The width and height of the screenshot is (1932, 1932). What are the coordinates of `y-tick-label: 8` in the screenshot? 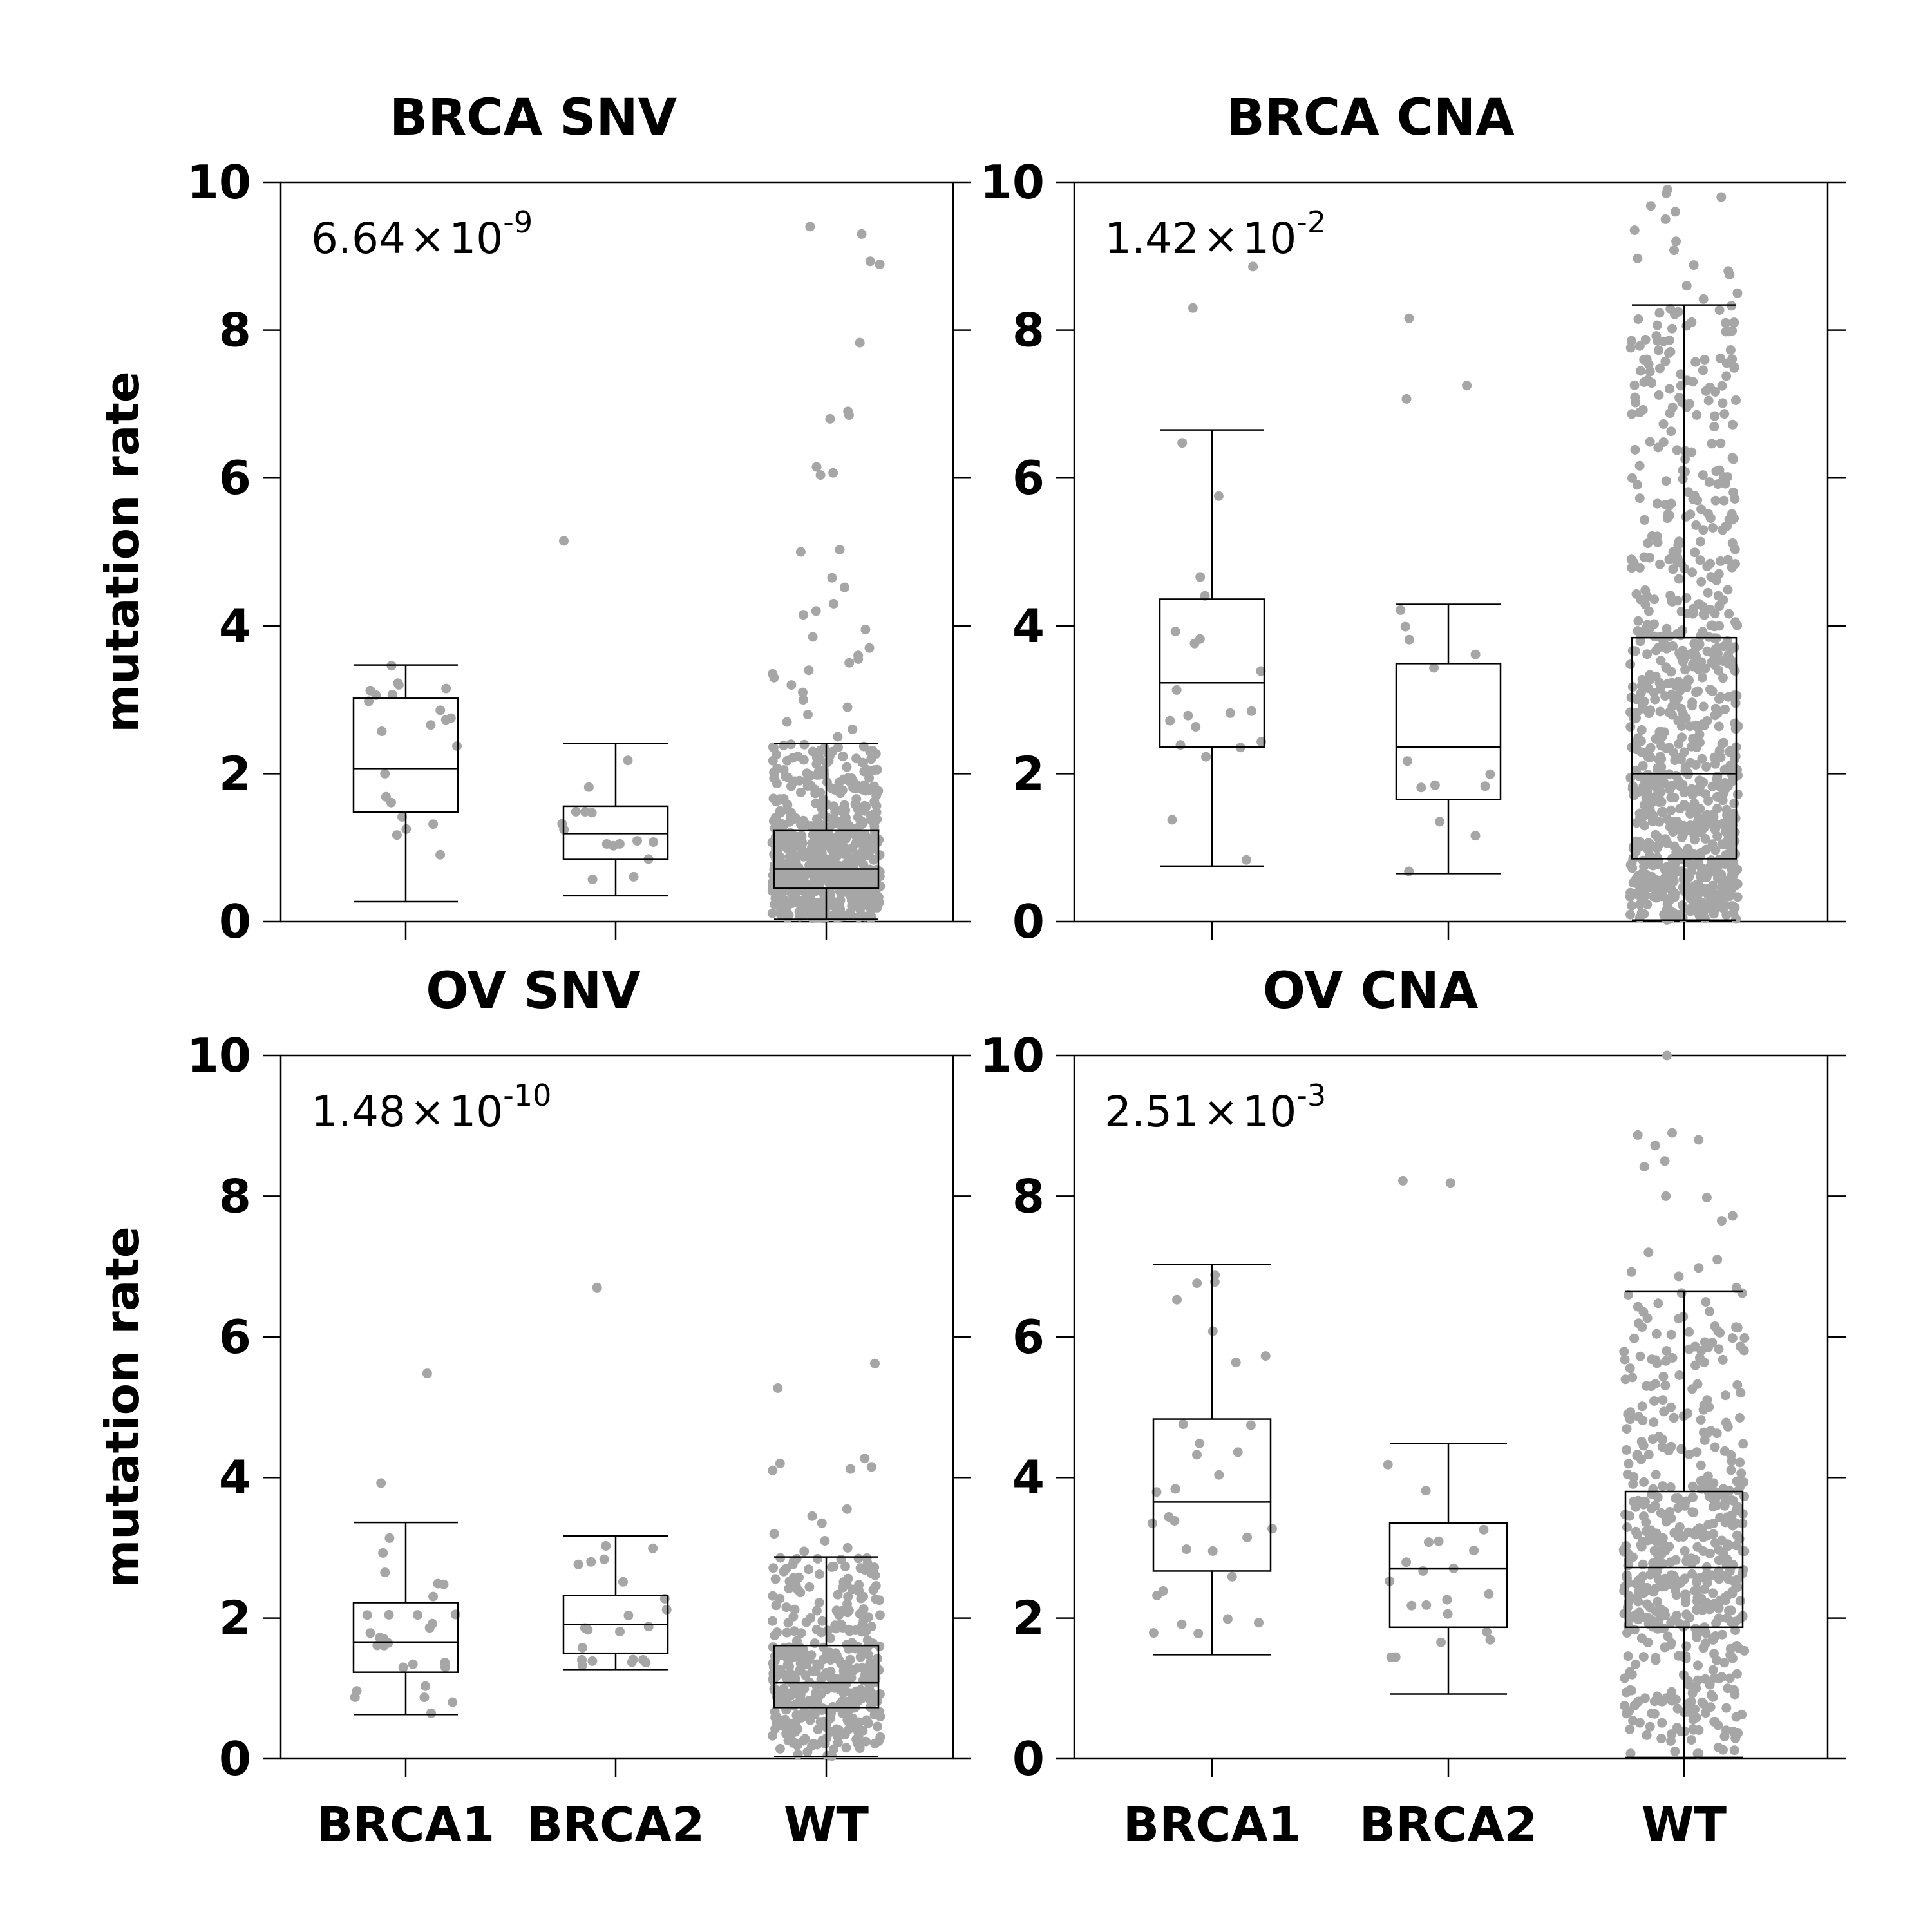 It's located at (235, 330).